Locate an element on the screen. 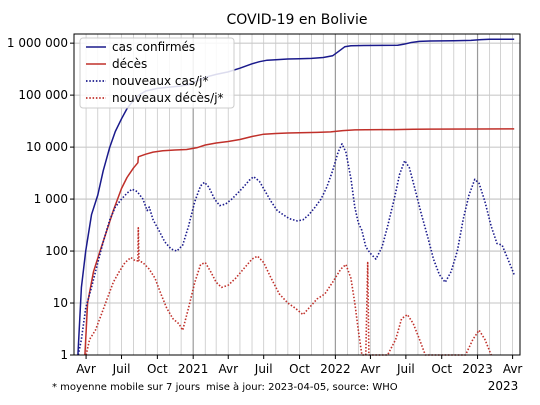  legend-label-0: cas confirmés is located at coordinates (153, 47).